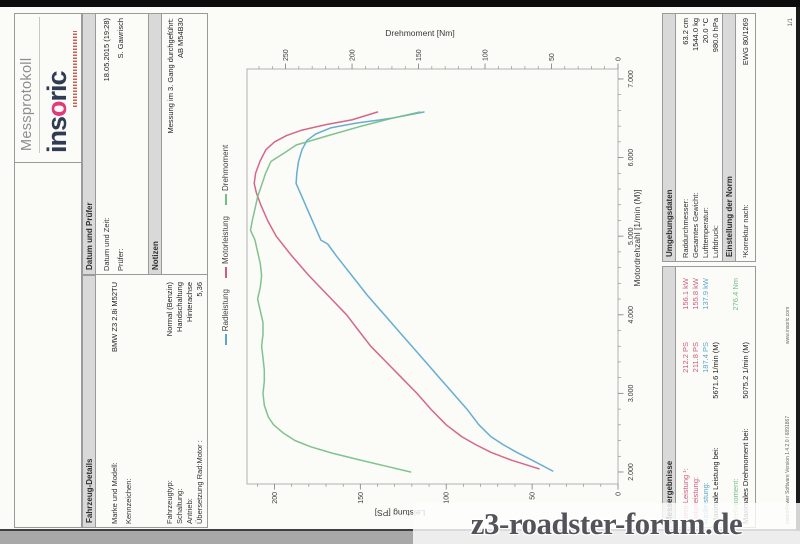 This screenshot has height=544, width=800. What do you see at coordinates (179, 506) in the screenshot?
I see `row-label: Schaltung:` at bounding box center [179, 506].